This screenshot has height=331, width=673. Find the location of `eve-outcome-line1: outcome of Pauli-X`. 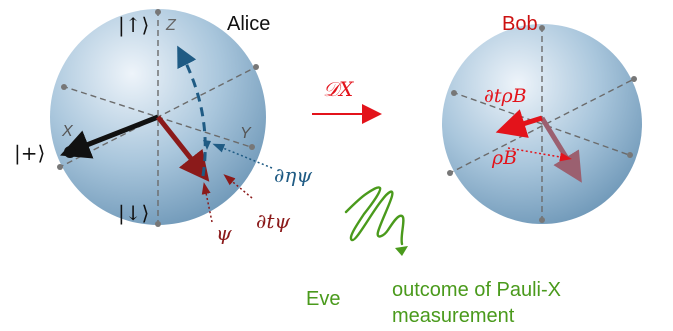

eve-outcome-line1: outcome of Pauli-X is located at coordinates (476, 290).